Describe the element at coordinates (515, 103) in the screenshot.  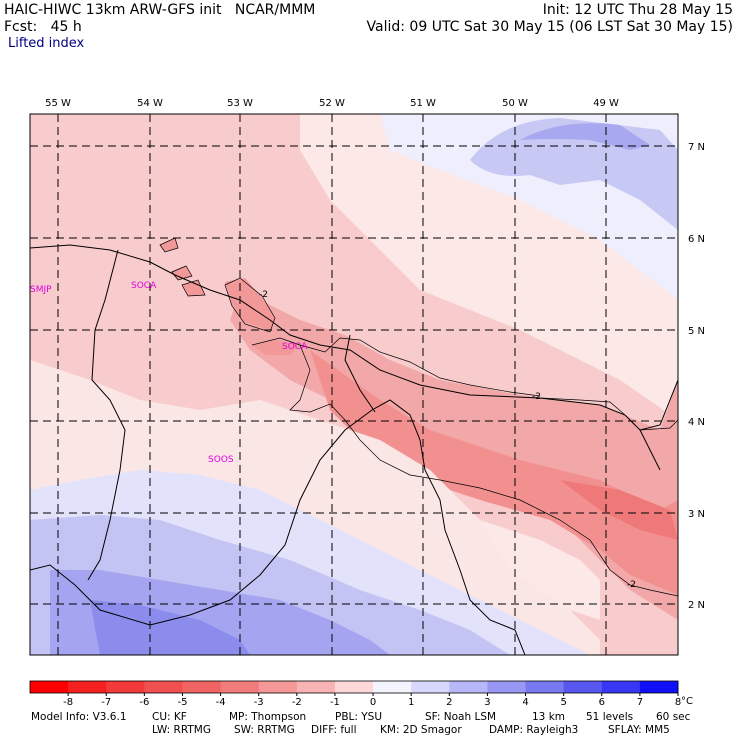
I see `lon-label: 50 W` at that location.